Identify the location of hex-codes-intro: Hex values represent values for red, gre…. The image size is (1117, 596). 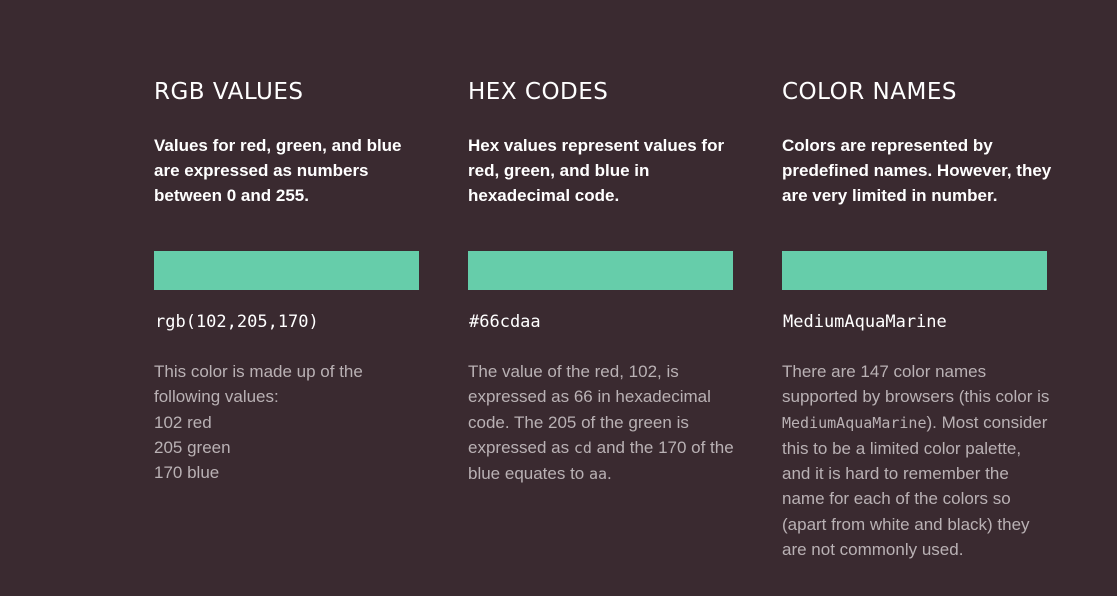
(596, 170).